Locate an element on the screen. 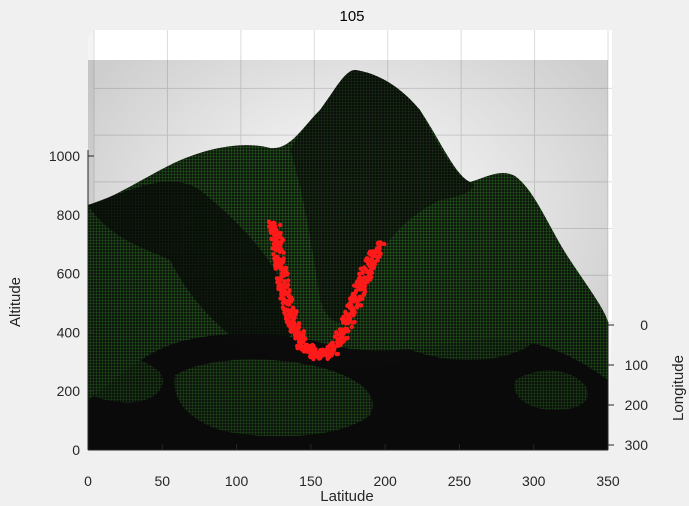 The image size is (689, 506). z-tick-label: 600 is located at coordinates (69, 274).